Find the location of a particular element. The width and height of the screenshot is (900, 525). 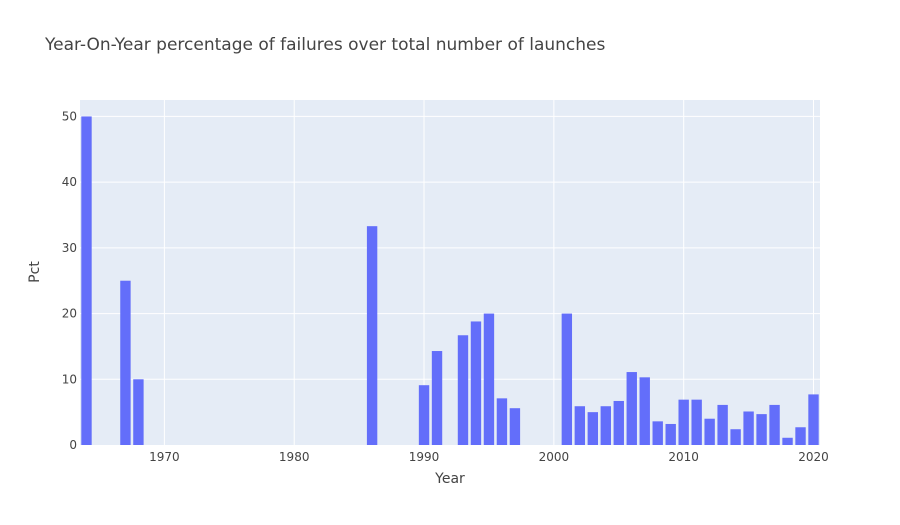

bar-2001 is located at coordinates (567, 379).